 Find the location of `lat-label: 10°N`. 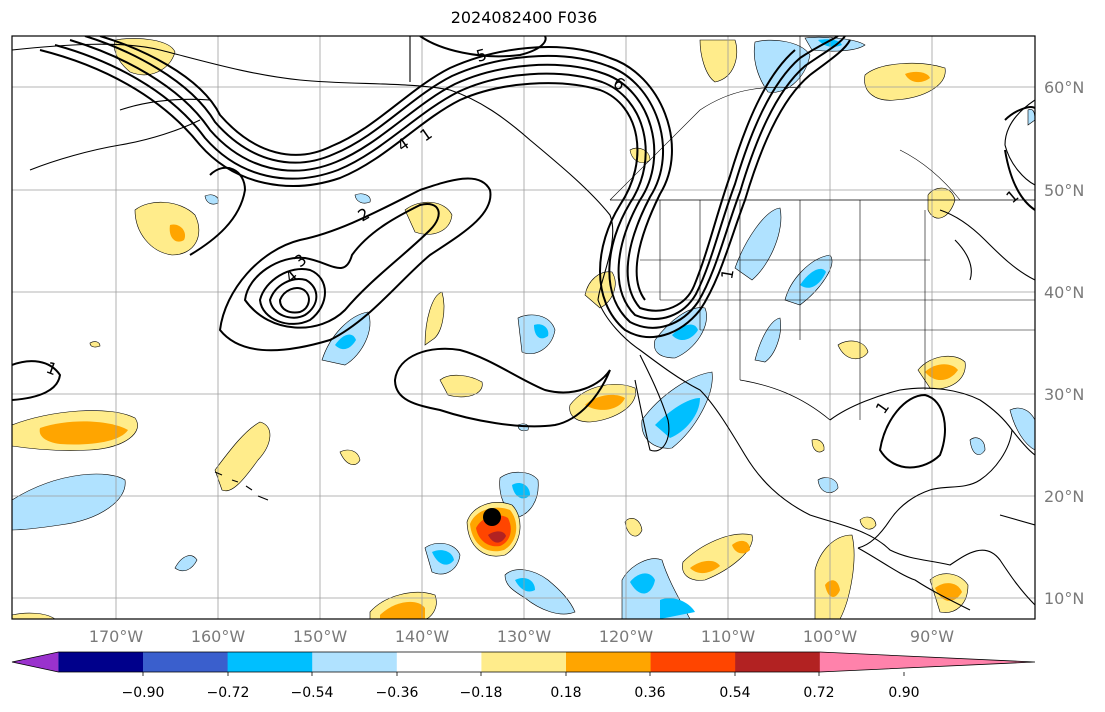

lat-label: 10°N is located at coordinates (1064, 598).